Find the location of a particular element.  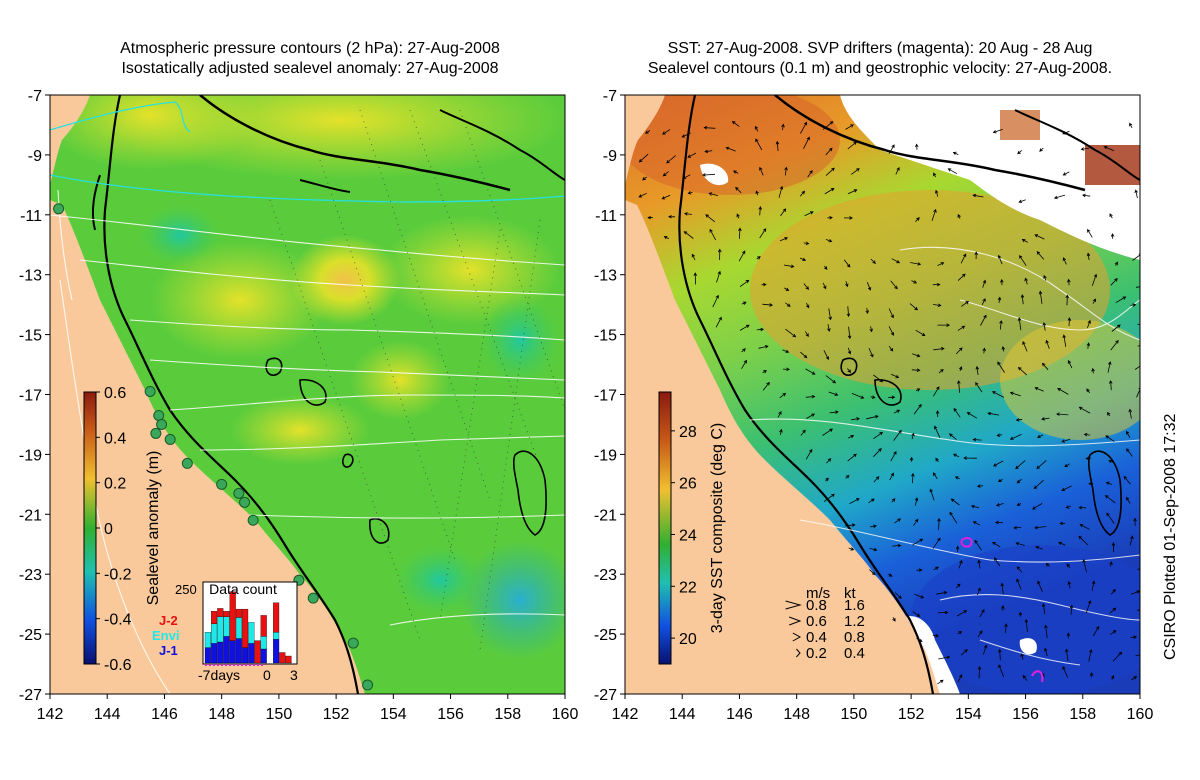

velocity-key-arrow is located at coordinates (795, 621).